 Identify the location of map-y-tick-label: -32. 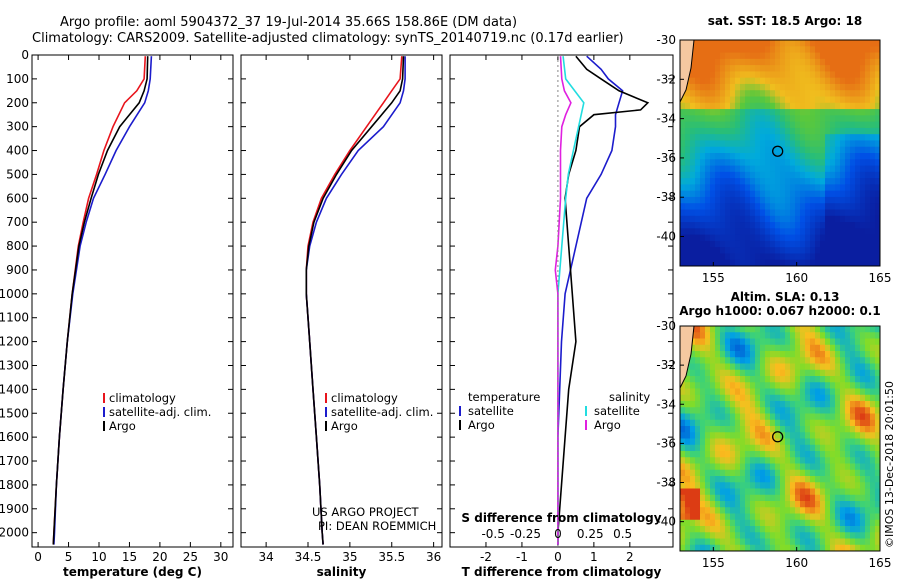
(666, 79).